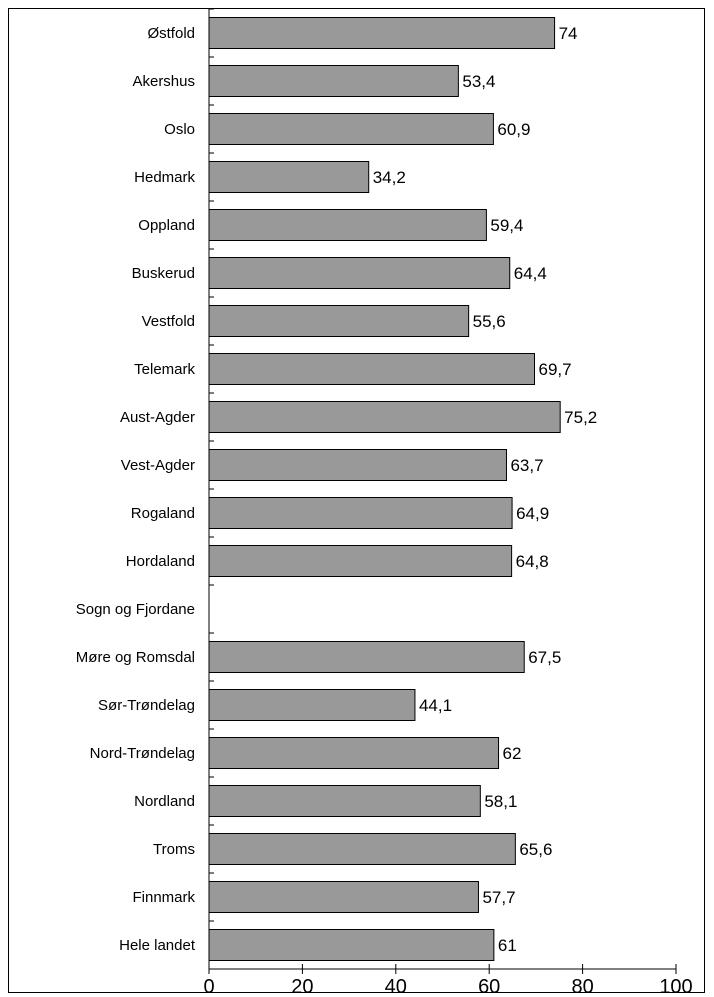 This screenshot has height=997, width=714. I want to click on value-label-row-17: 65,6, so click(535, 849).